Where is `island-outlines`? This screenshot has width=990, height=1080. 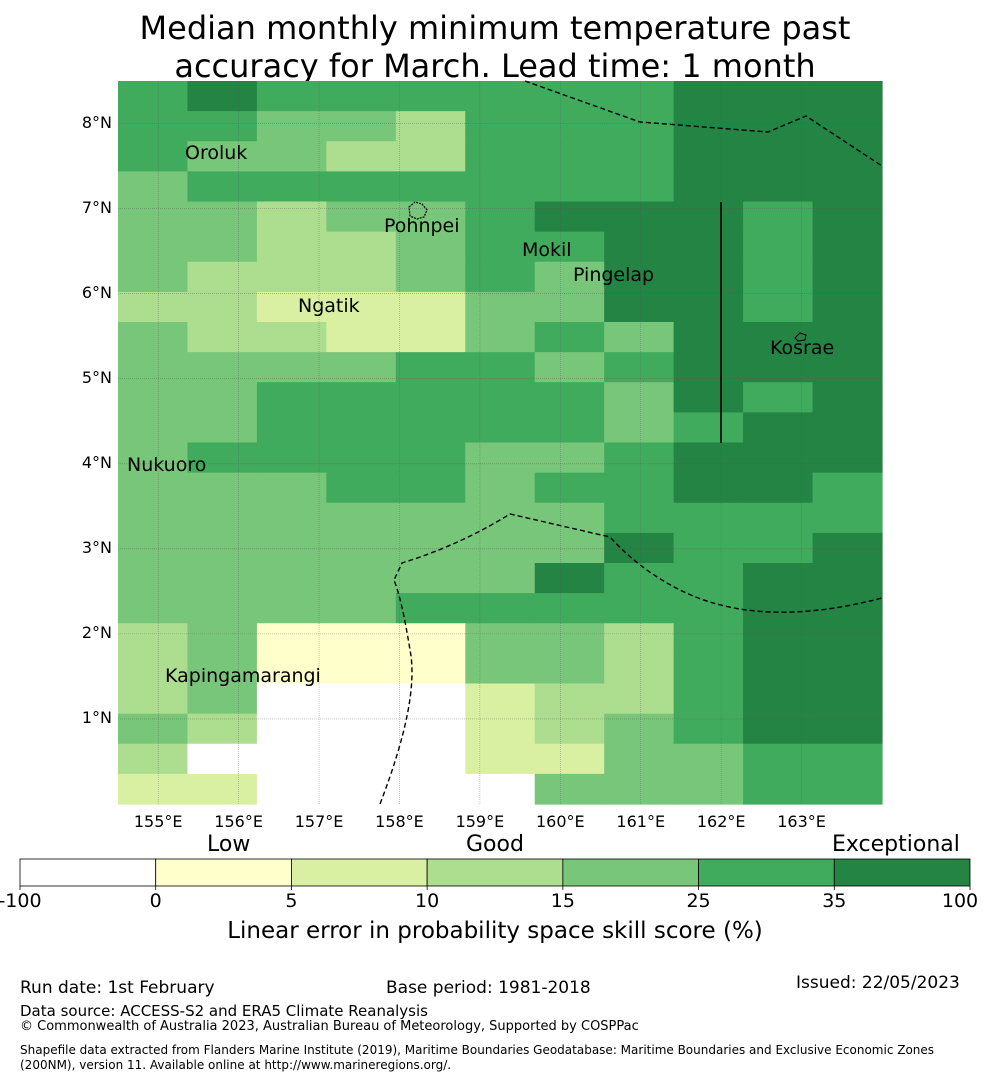
island-outlines is located at coordinates (607, 271).